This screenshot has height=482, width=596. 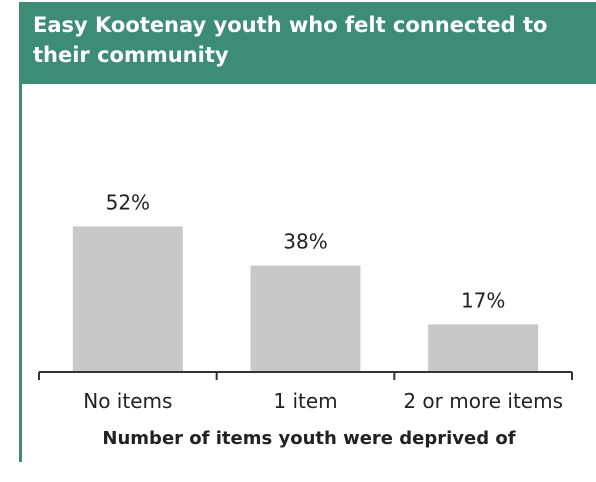 What do you see at coordinates (305, 242) in the screenshot?
I see `value-label-2: 38%` at bounding box center [305, 242].